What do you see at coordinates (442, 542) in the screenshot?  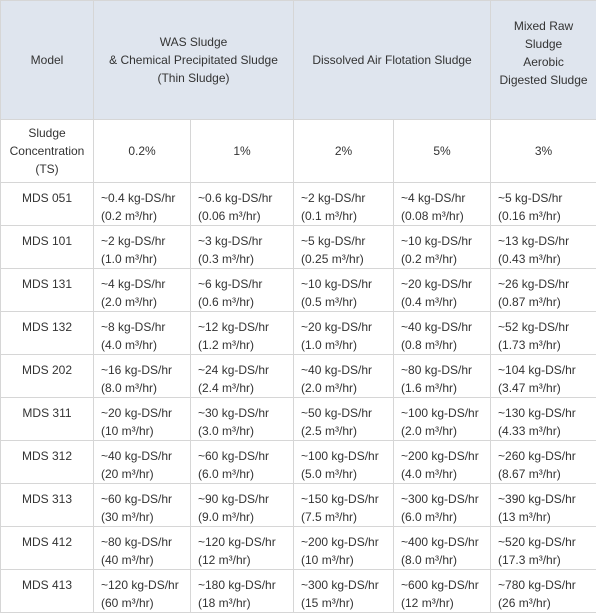 I see `capacity-rate: ~400 kg-DS/hr` at bounding box center [442, 542].